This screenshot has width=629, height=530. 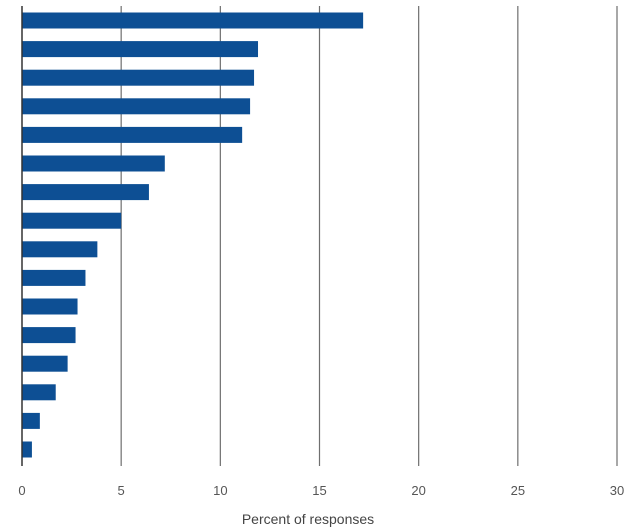 I want to click on x-tick-label: 10, so click(x=220, y=490).